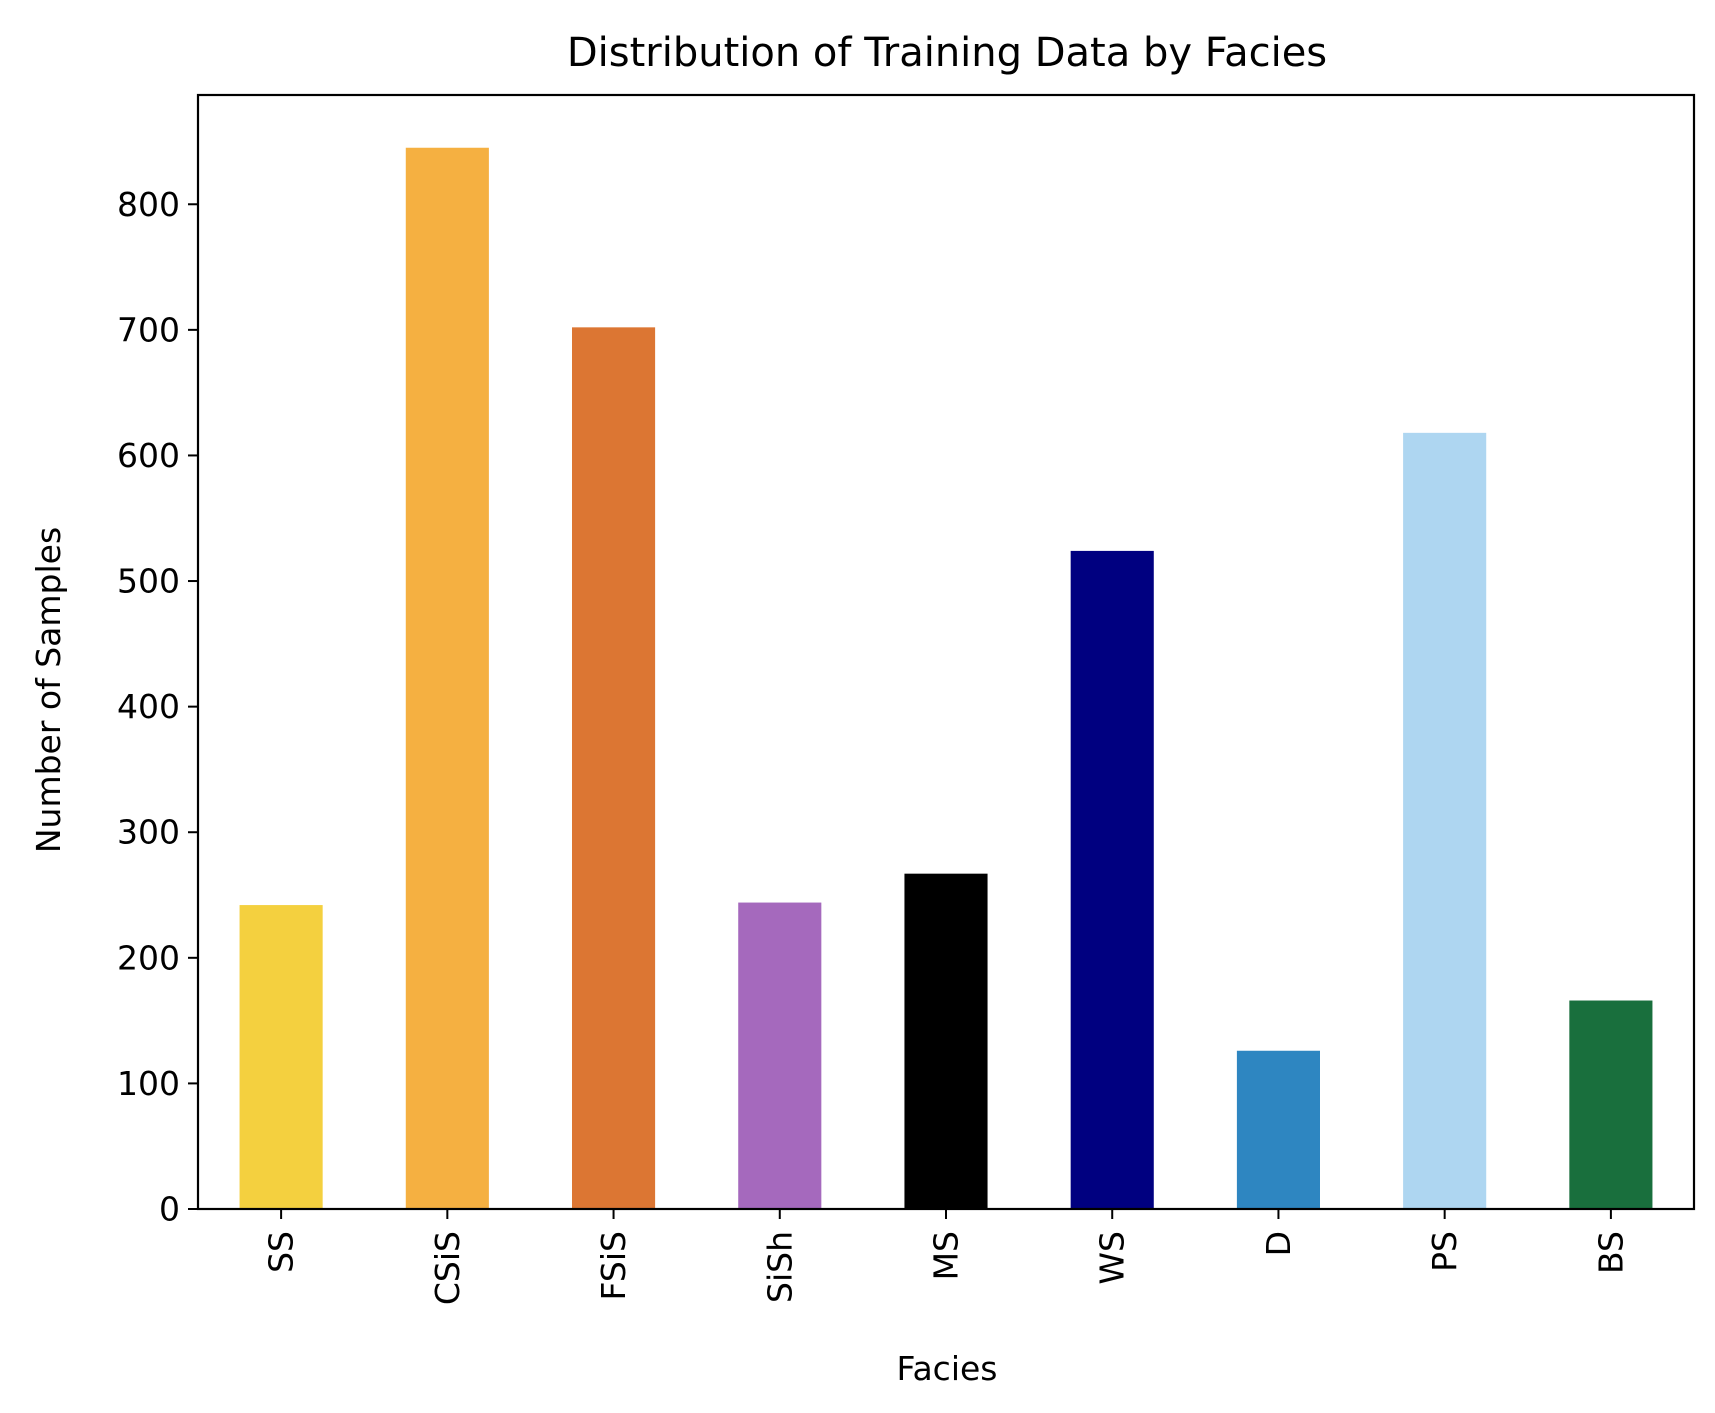 Image resolution: width=1715 pixels, height=1413 pixels. I want to click on x-tick-label-csis: CSiS, so click(447, 1268).